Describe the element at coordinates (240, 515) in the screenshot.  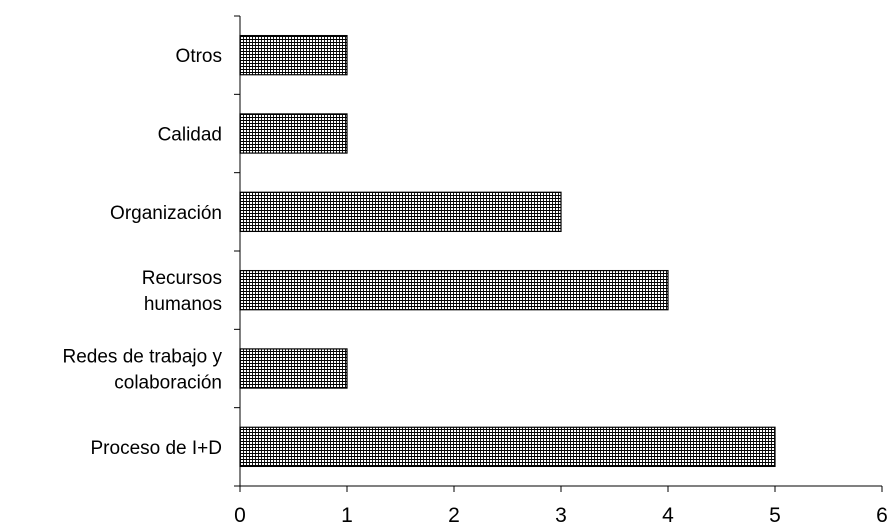
I see `x-tick-label: 0` at that location.